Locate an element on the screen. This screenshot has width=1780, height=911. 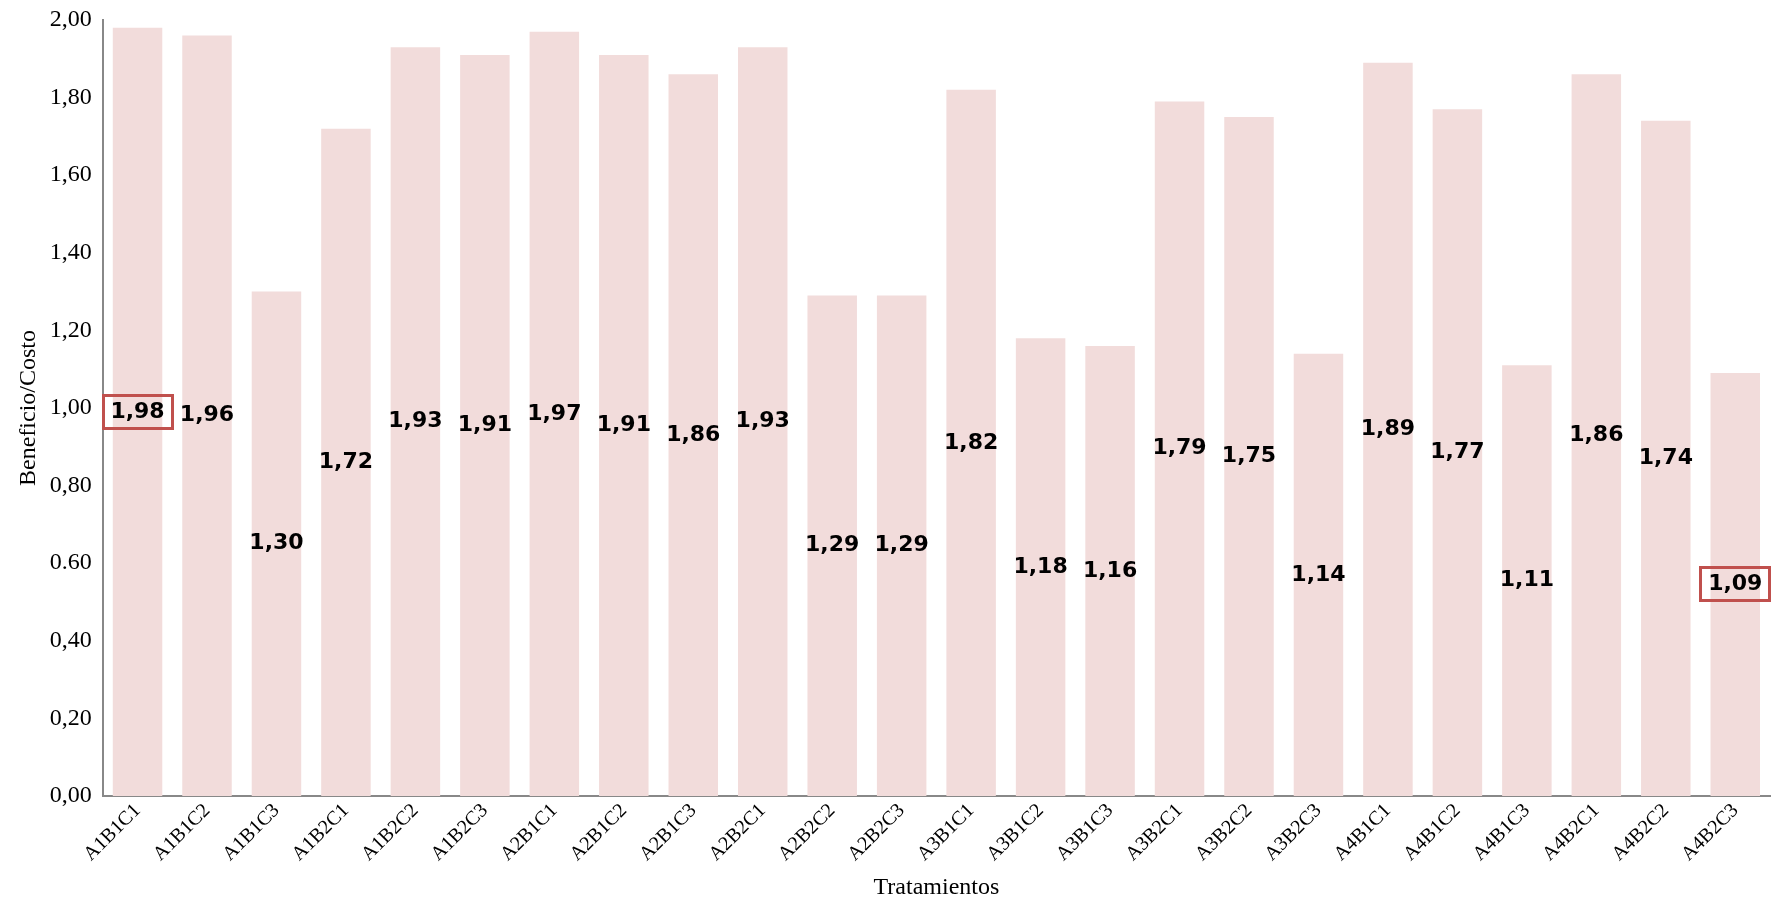
data-label: 1,09 is located at coordinates (1735, 583).